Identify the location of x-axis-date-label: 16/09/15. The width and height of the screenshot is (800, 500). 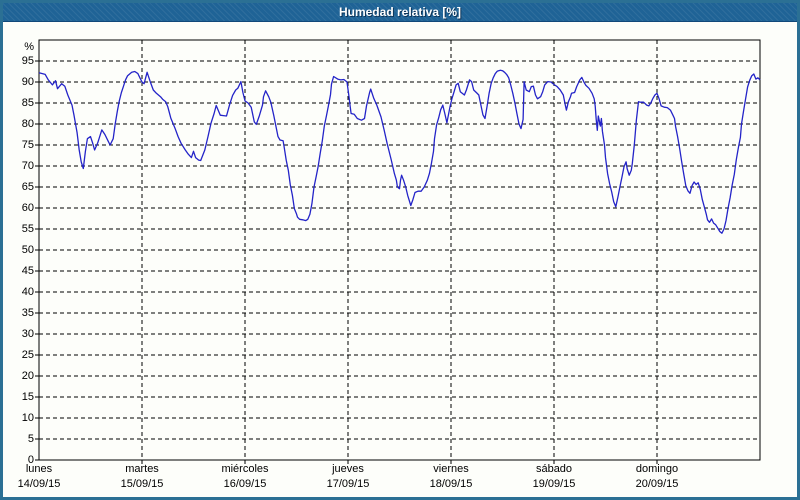
(245, 484).